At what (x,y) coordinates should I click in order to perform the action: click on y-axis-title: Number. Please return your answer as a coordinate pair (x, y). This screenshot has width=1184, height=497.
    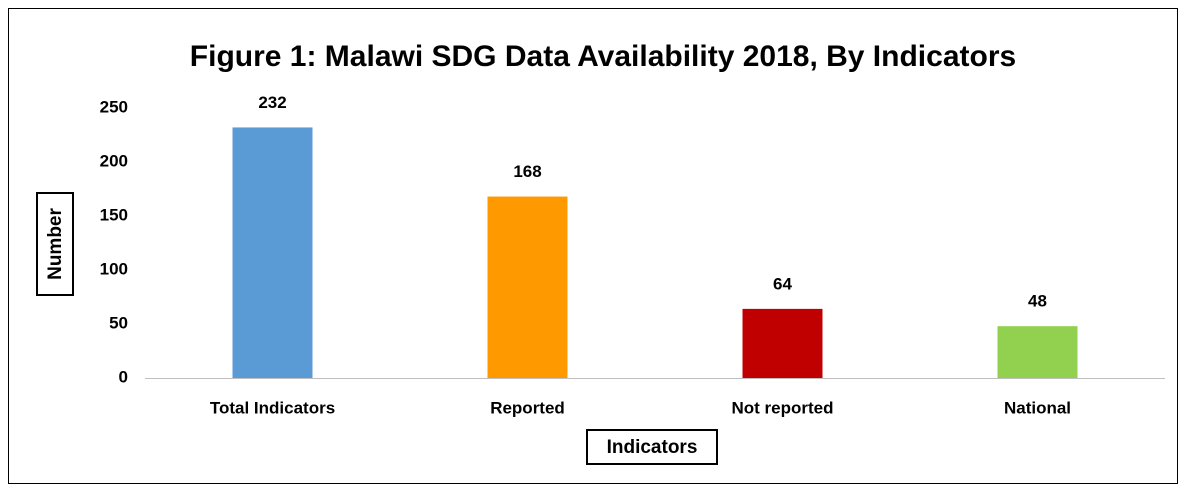
    Looking at the image, I should click on (55, 244).